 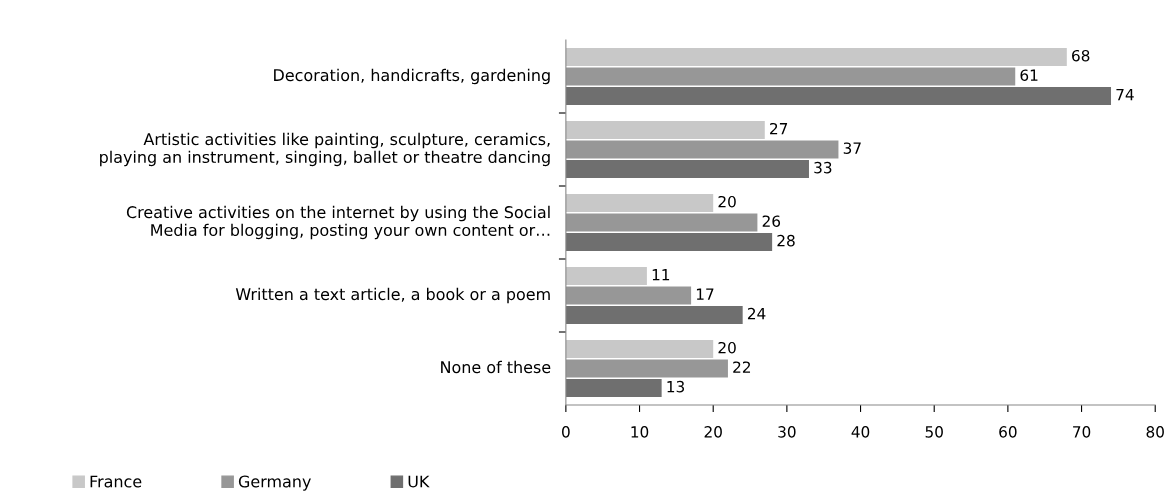 What do you see at coordinates (1125, 95) in the screenshot?
I see `data-label: 74` at bounding box center [1125, 95].